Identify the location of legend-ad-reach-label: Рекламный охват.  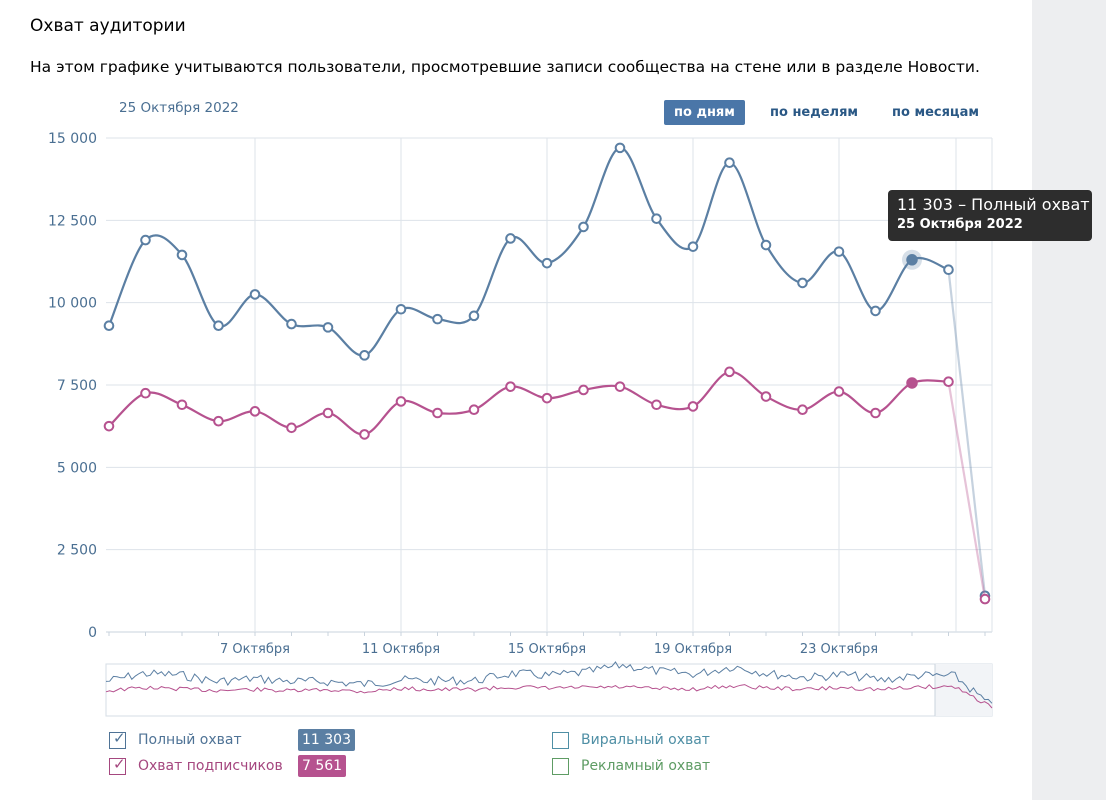
(646, 766).